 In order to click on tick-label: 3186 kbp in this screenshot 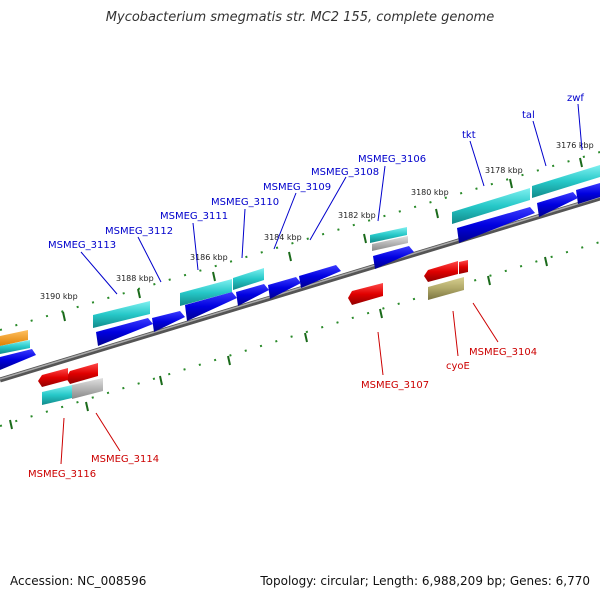, I will do `click(209, 257)`.